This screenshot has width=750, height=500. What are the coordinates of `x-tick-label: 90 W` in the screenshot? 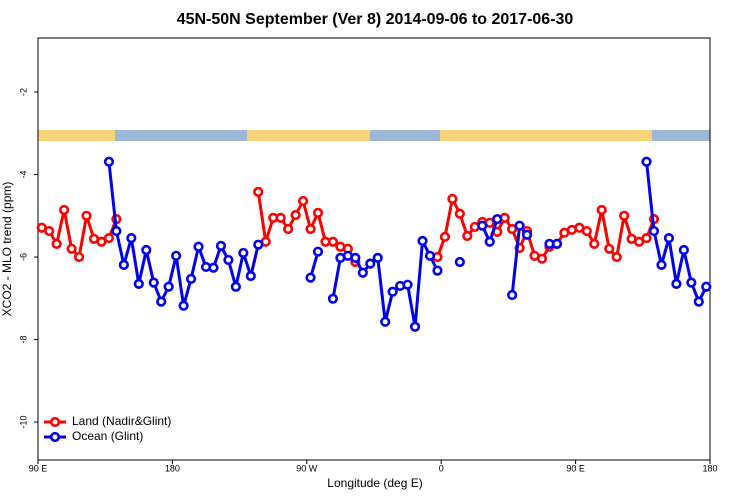 It's located at (307, 468).